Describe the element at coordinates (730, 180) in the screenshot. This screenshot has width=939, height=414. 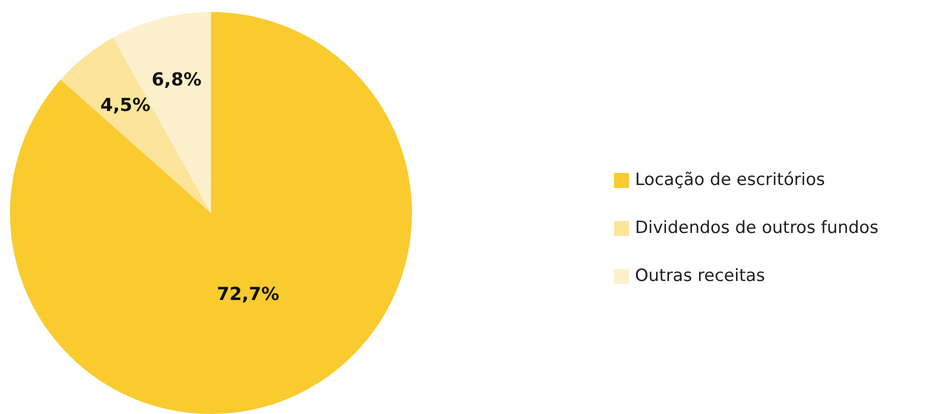
I see `legend-label: Locação de escritórios` at that location.